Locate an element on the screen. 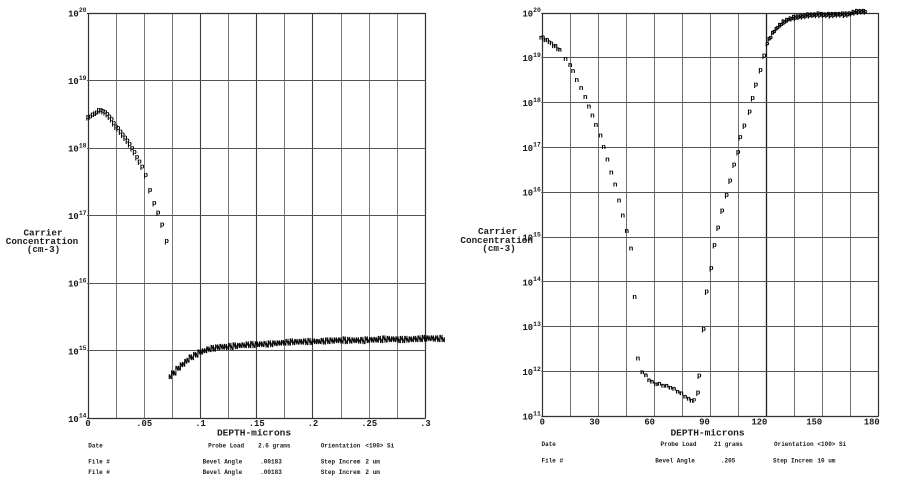  svg-text: .2 is located at coordinates (313, 424).